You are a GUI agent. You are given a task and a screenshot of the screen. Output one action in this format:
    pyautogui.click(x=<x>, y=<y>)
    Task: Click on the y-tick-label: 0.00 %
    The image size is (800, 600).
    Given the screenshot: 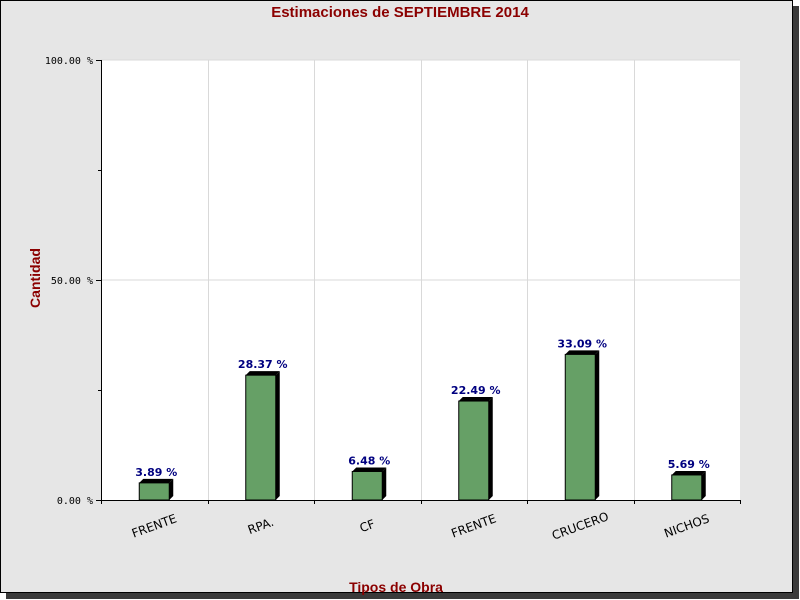 What is the action you would take?
    pyautogui.click(x=75, y=501)
    